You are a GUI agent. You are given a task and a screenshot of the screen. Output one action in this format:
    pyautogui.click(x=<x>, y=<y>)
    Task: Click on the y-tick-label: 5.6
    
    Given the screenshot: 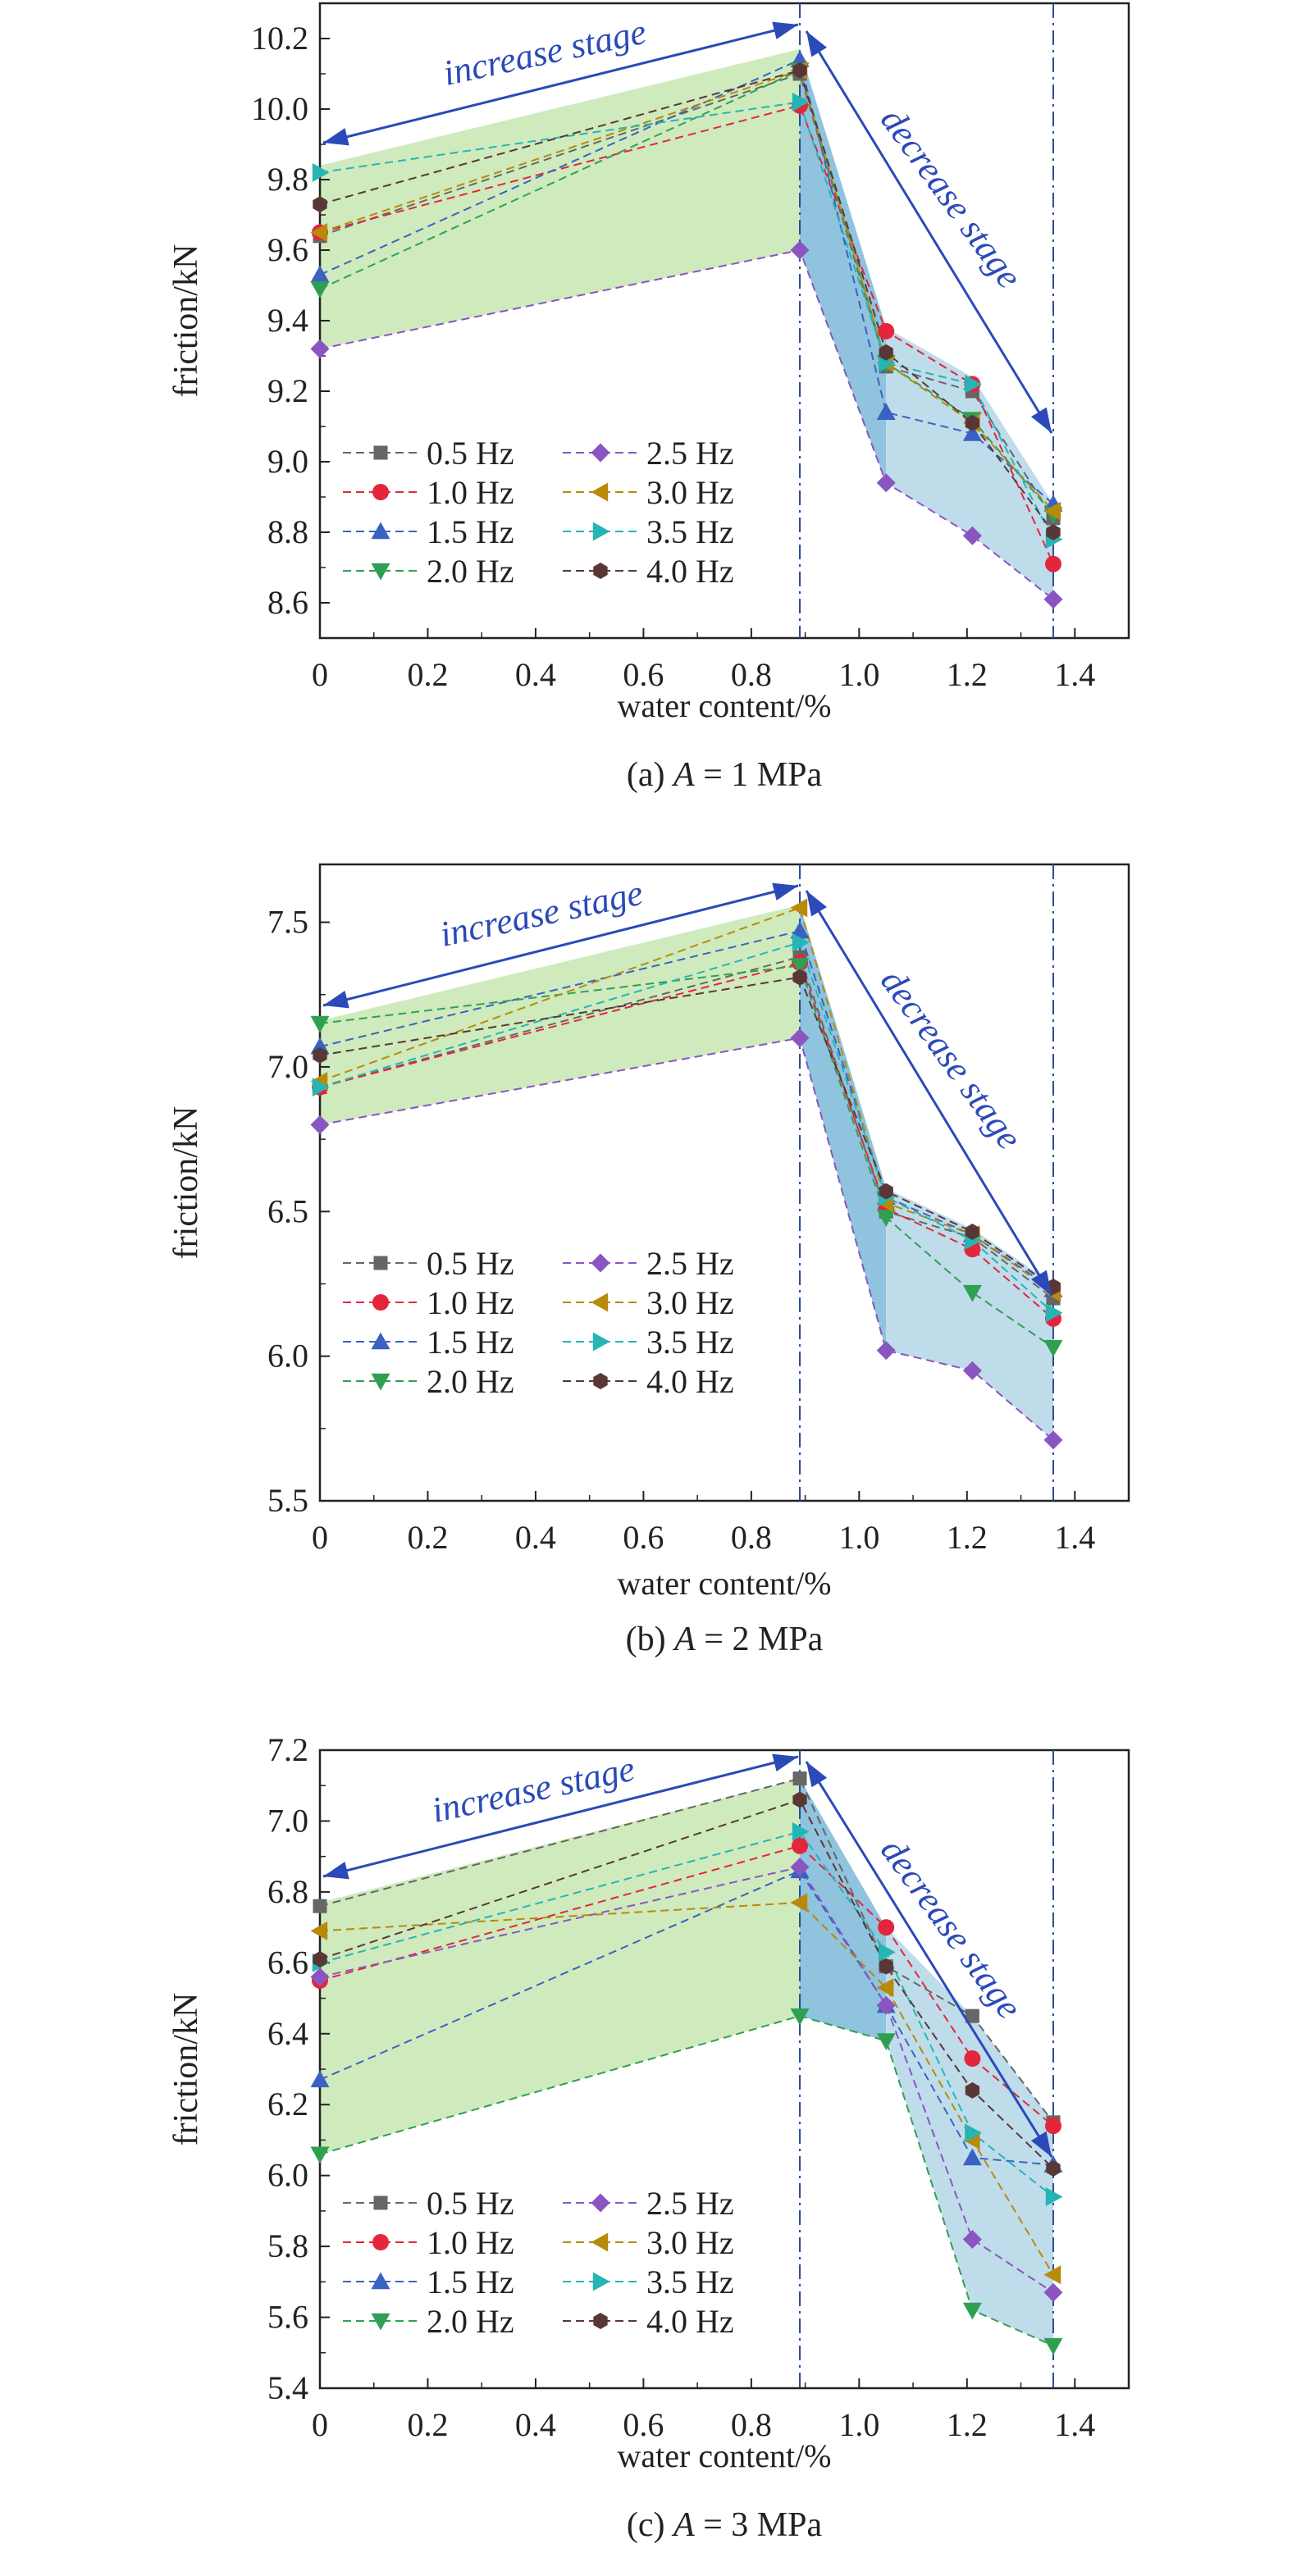 What is the action you would take?
    pyautogui.click(x=288, y=2317)
    